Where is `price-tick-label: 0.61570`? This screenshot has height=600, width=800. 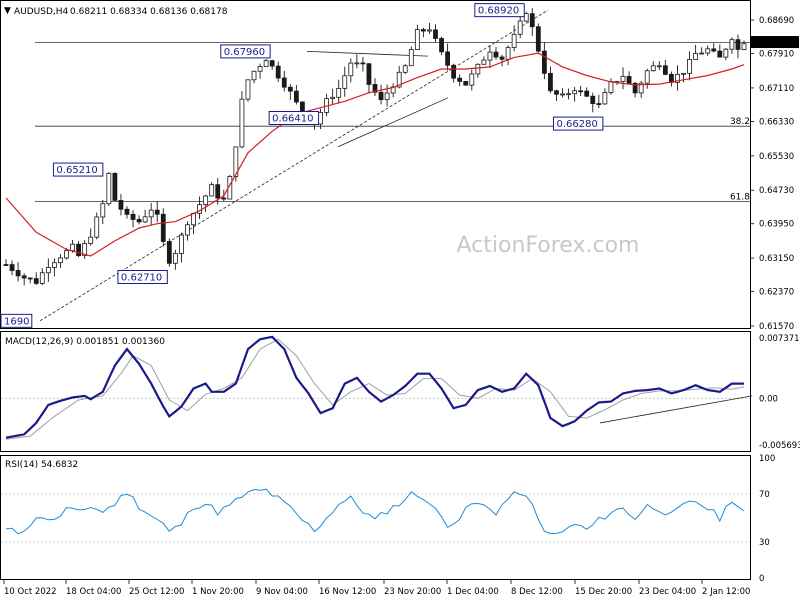 price-tick-label: 0.61570 is located at coordinates (776, 327).